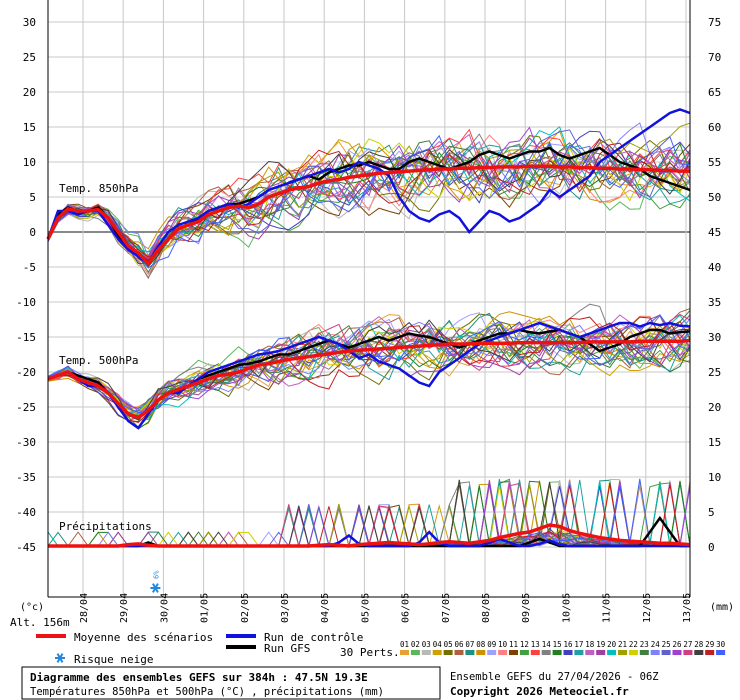 This screenshot has width=740, height=700. I want to click on right-tick-label: 15, so click(714, 442).